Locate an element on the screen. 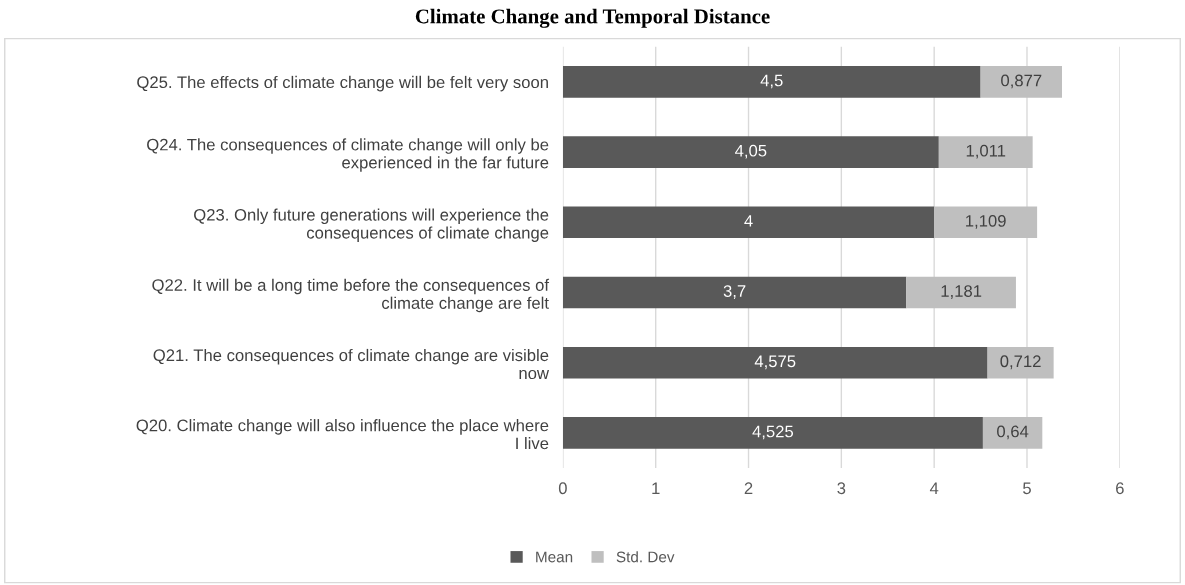 This screenshot has height=585, width=1185. data-label: 4,525 is located at coordinates (773, 432).